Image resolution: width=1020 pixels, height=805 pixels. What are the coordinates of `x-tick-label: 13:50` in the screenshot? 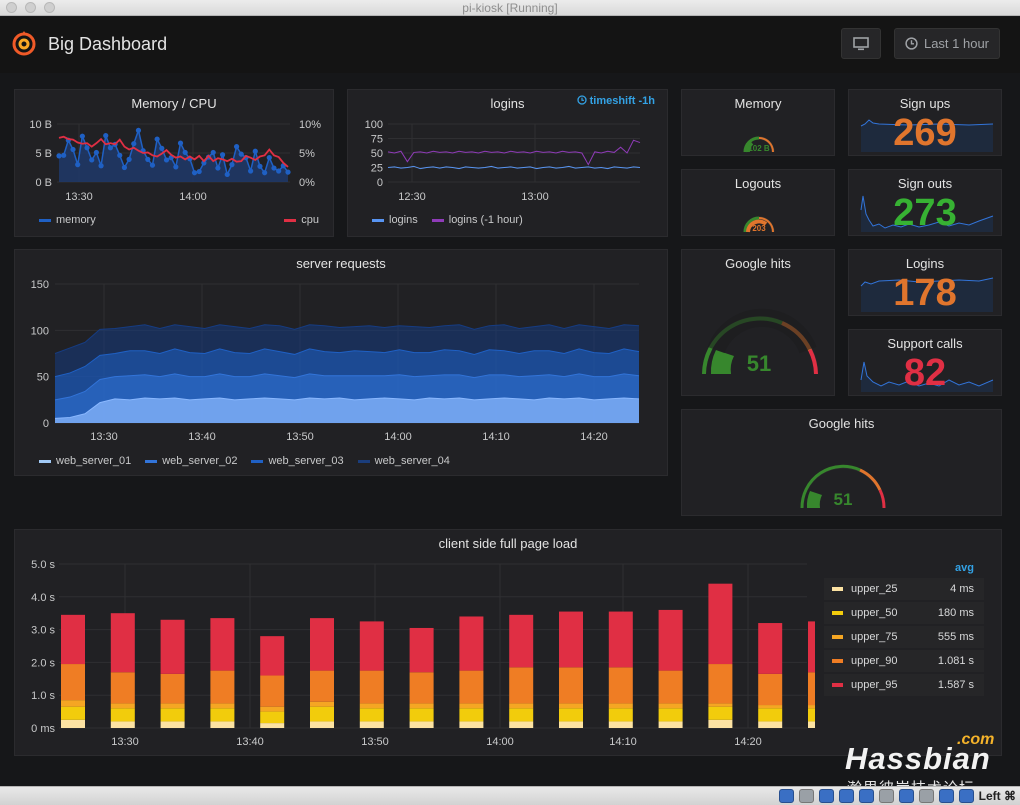 It's located at (300, 437).